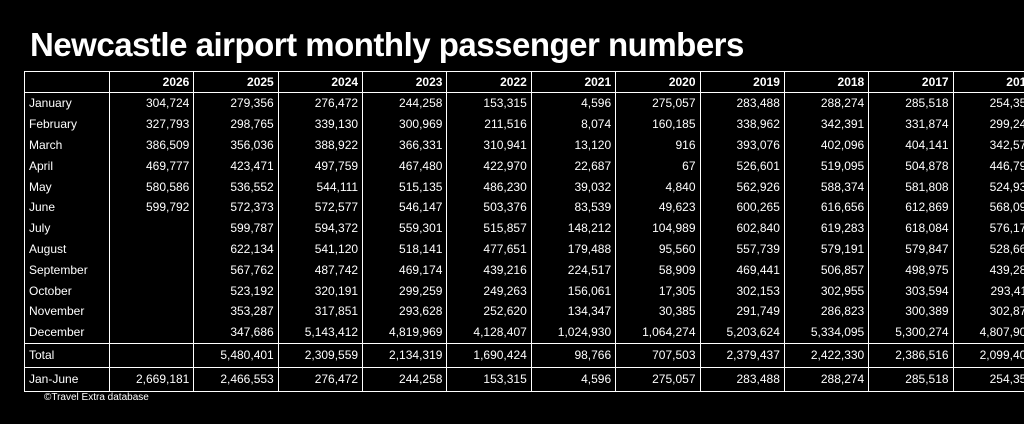 The height and width of the screenshot is (424, 1024). What do you see at coordinates (826, 355) in the screenshot?
I see `value-cell: 2,422,330` at bounding box center [826, 355].